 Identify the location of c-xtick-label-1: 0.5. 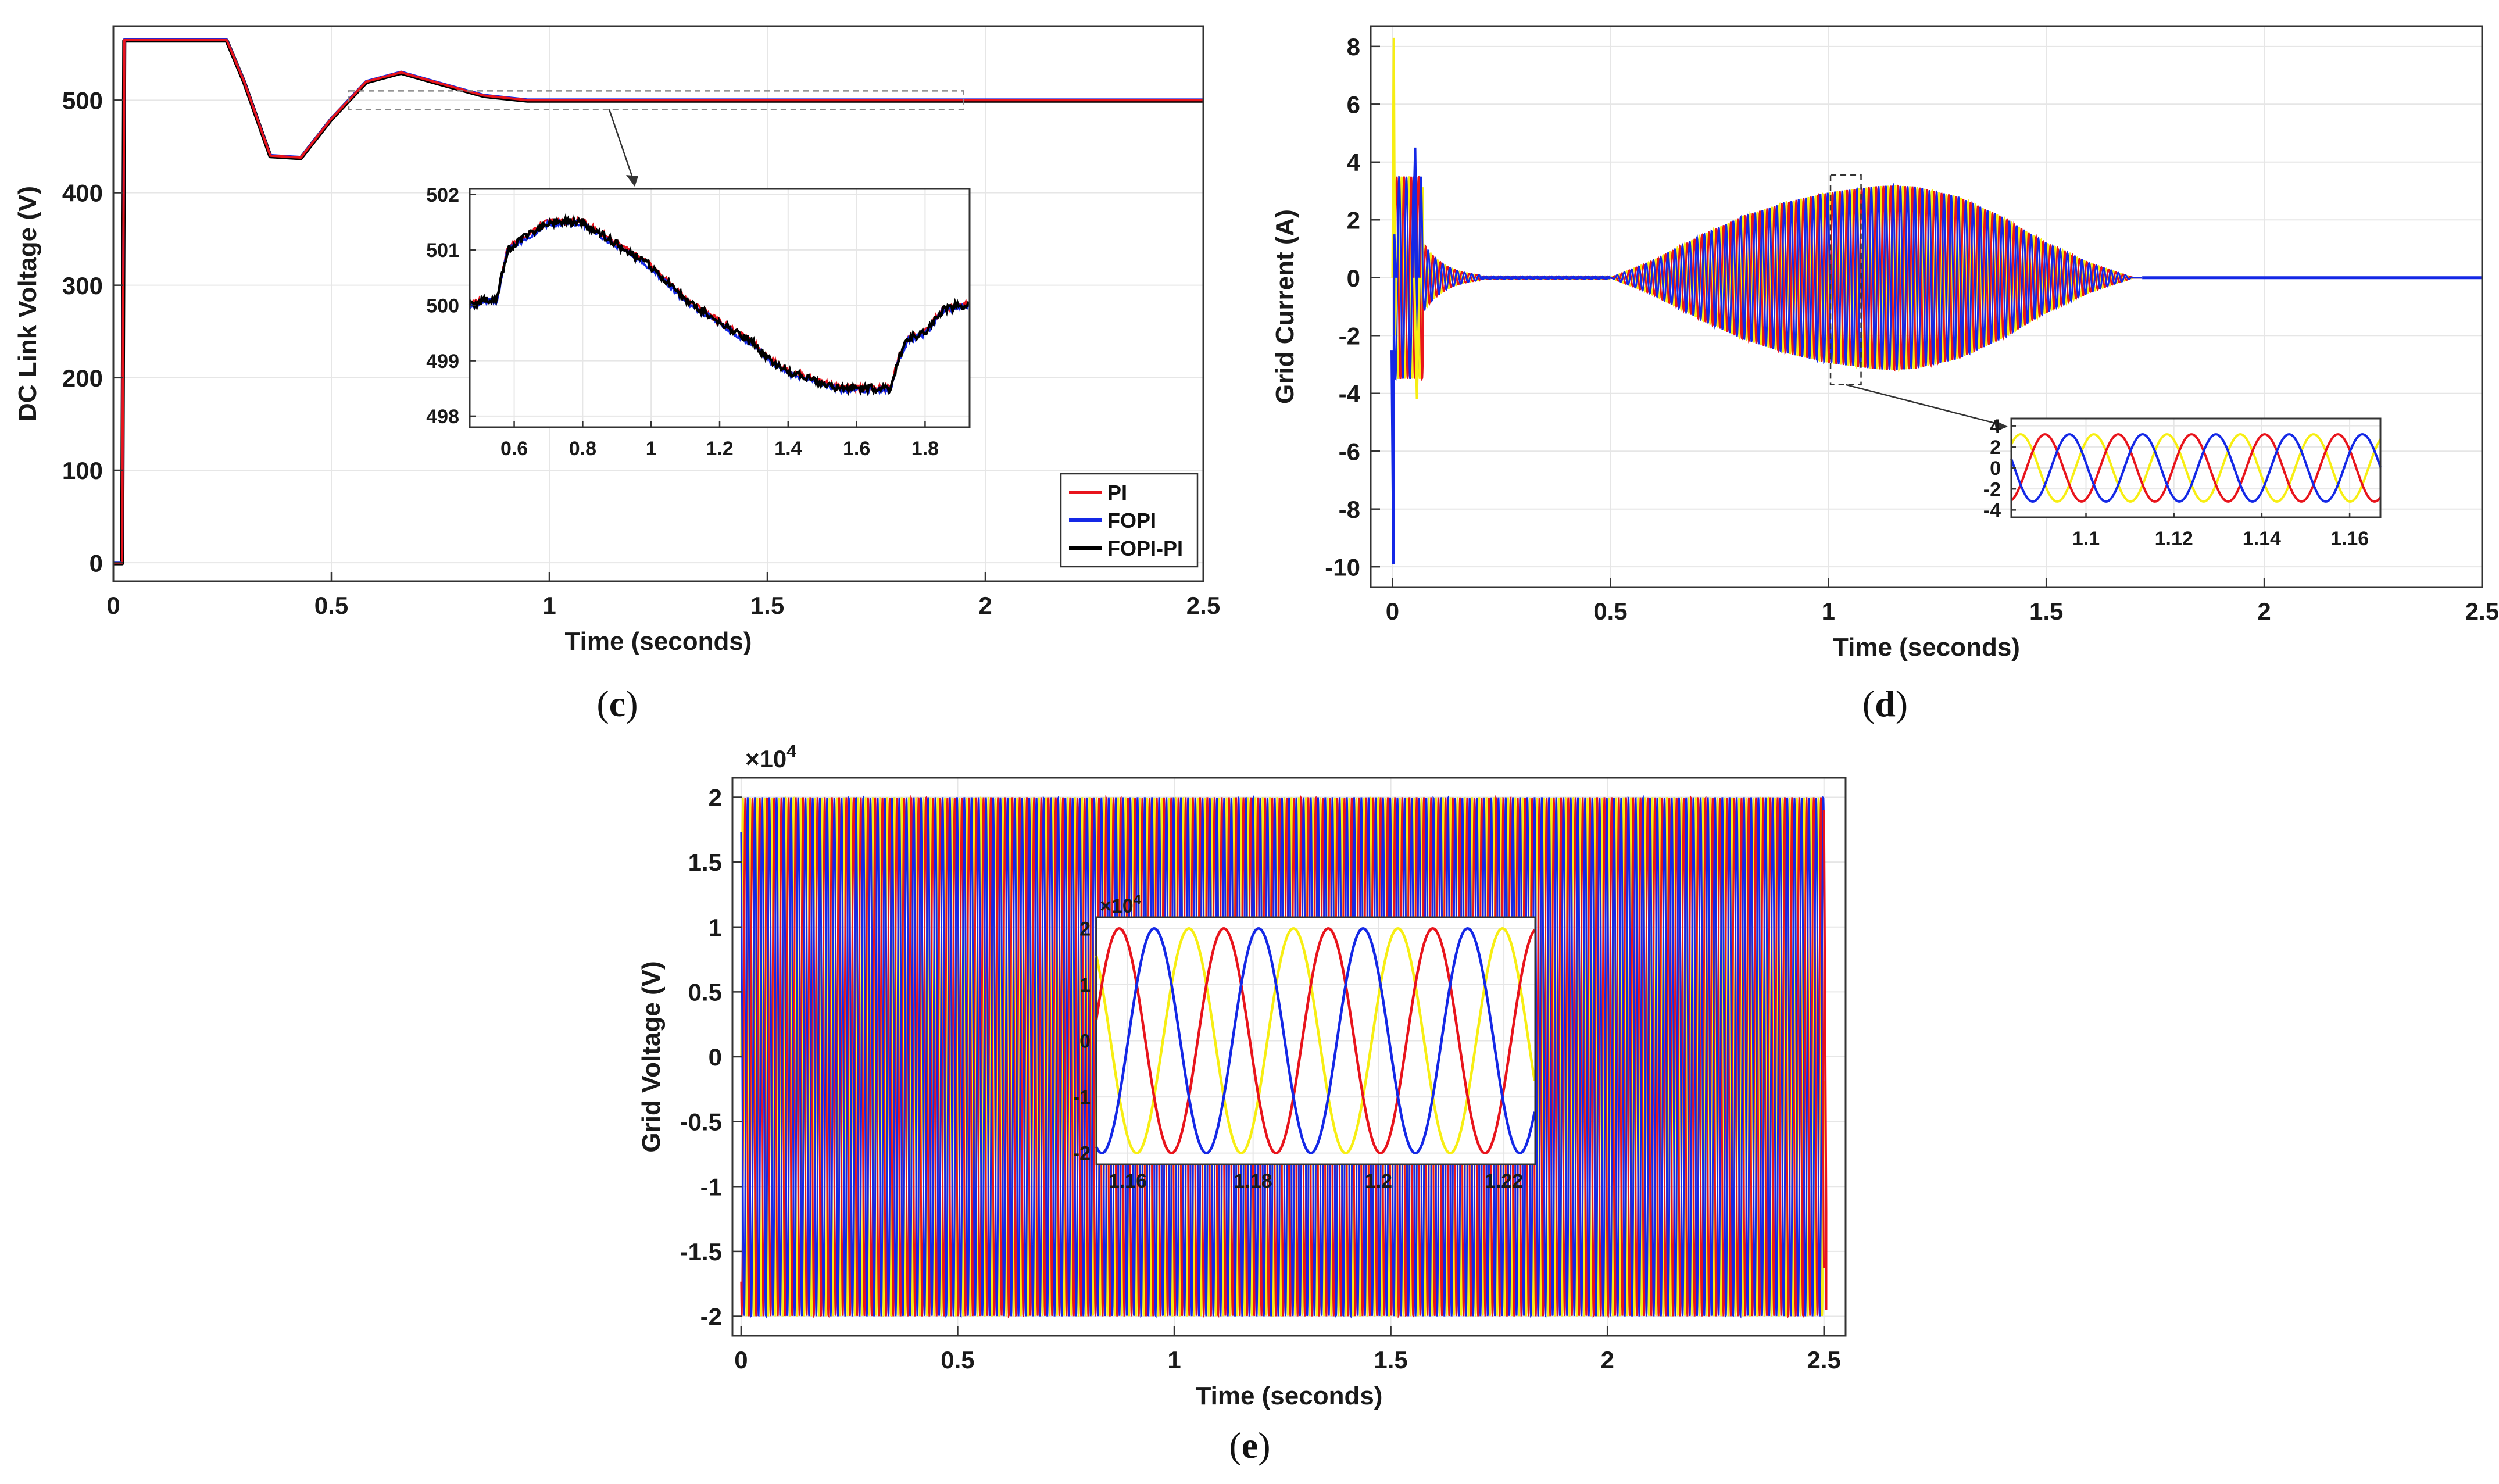
(331, 606).